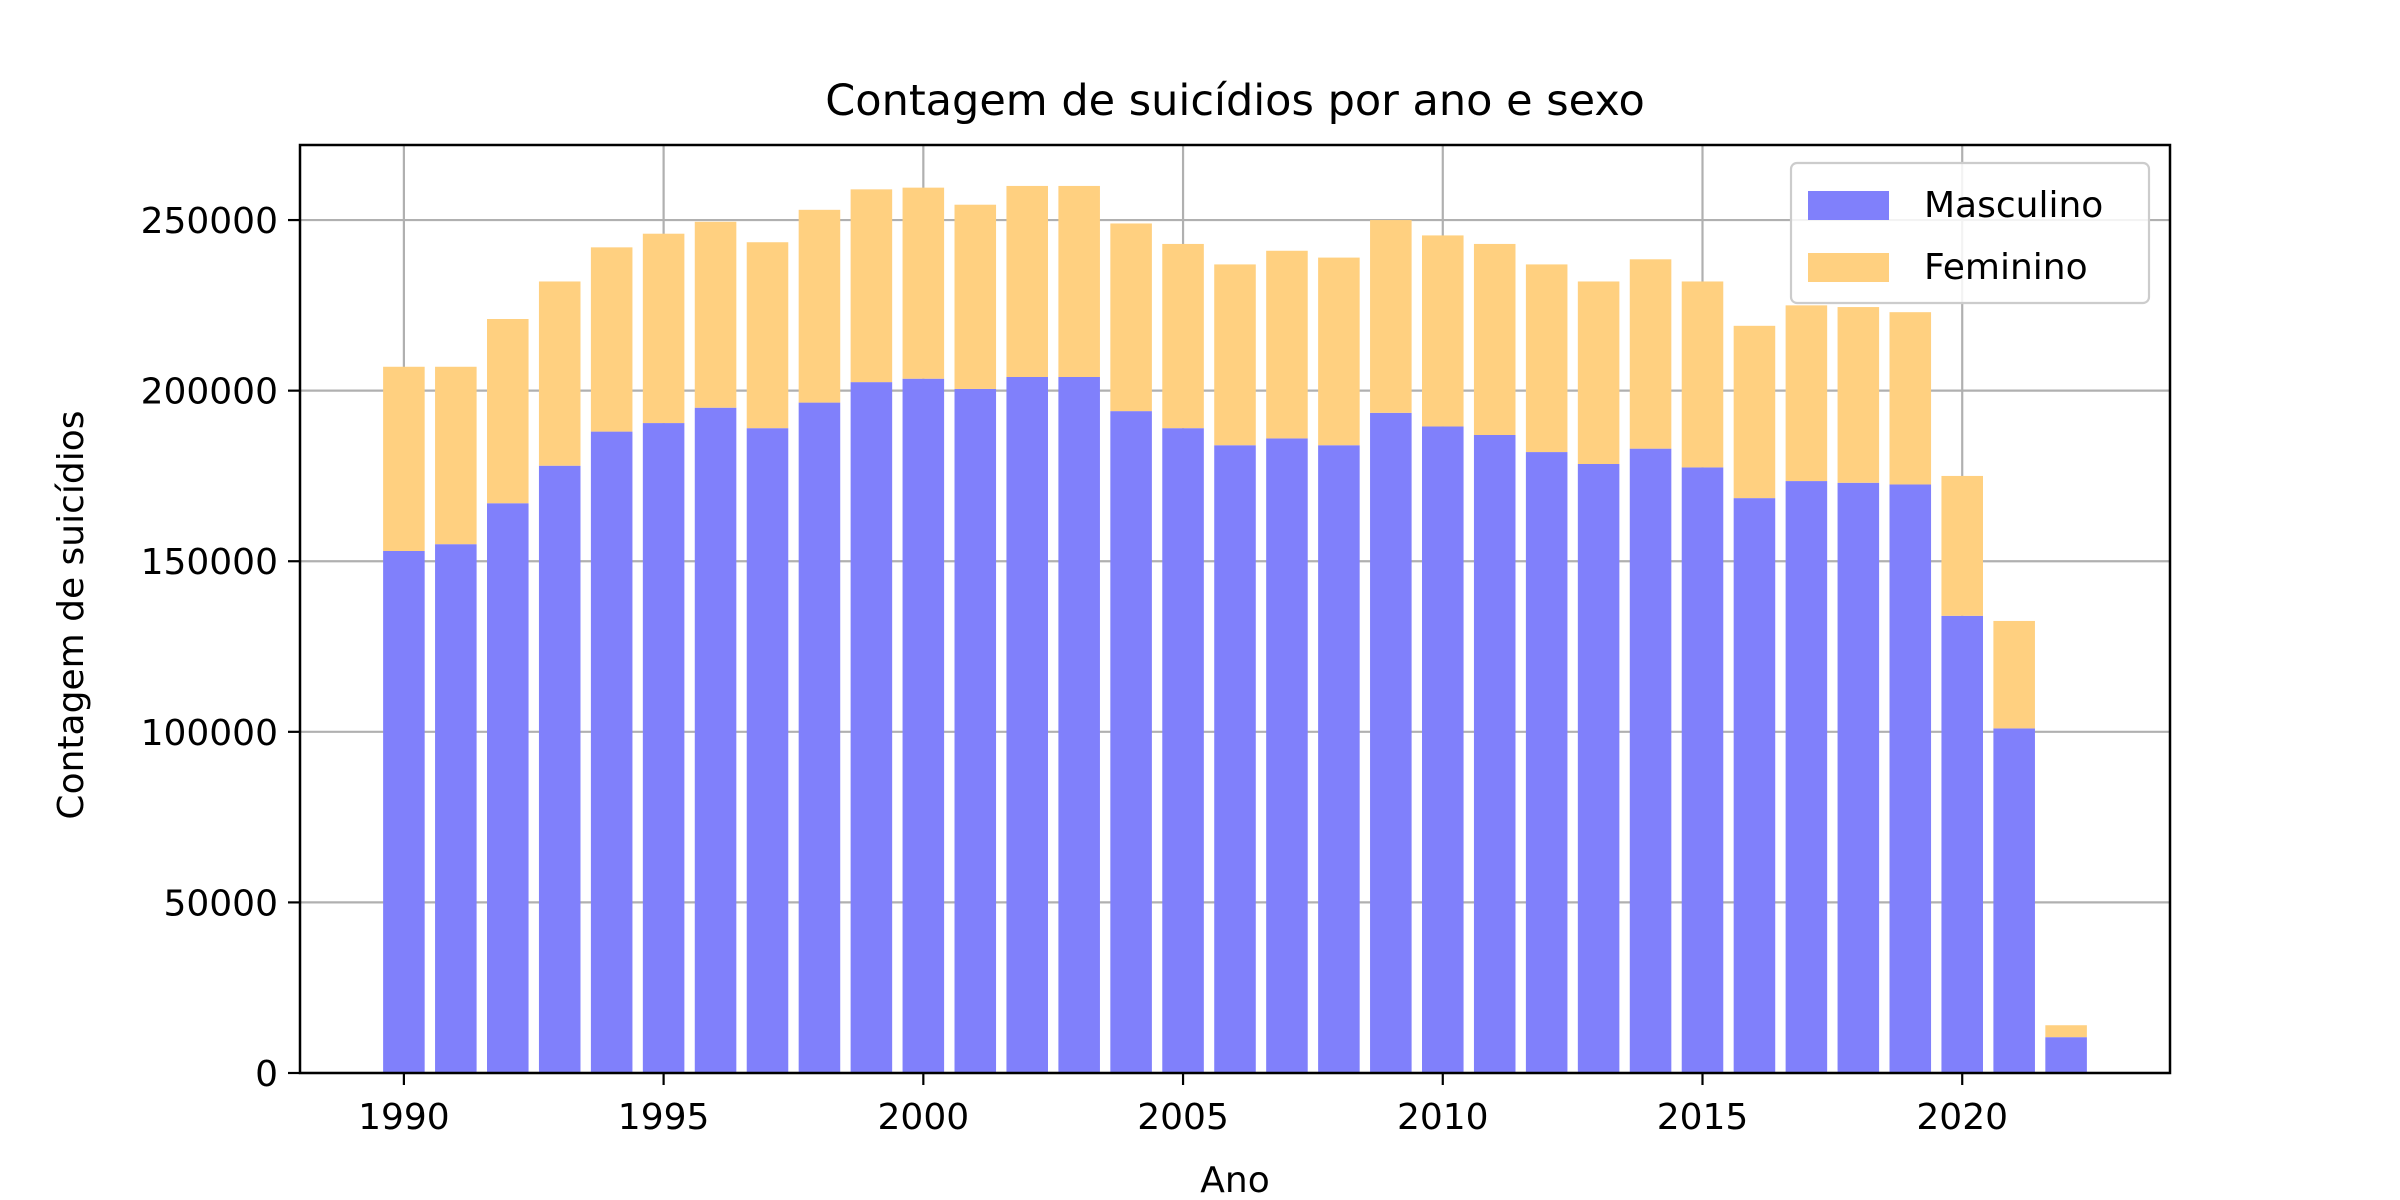  Describe the element at coordinates (975, 730) in the screenshot. I see `bar-masculino-2001` at that location.